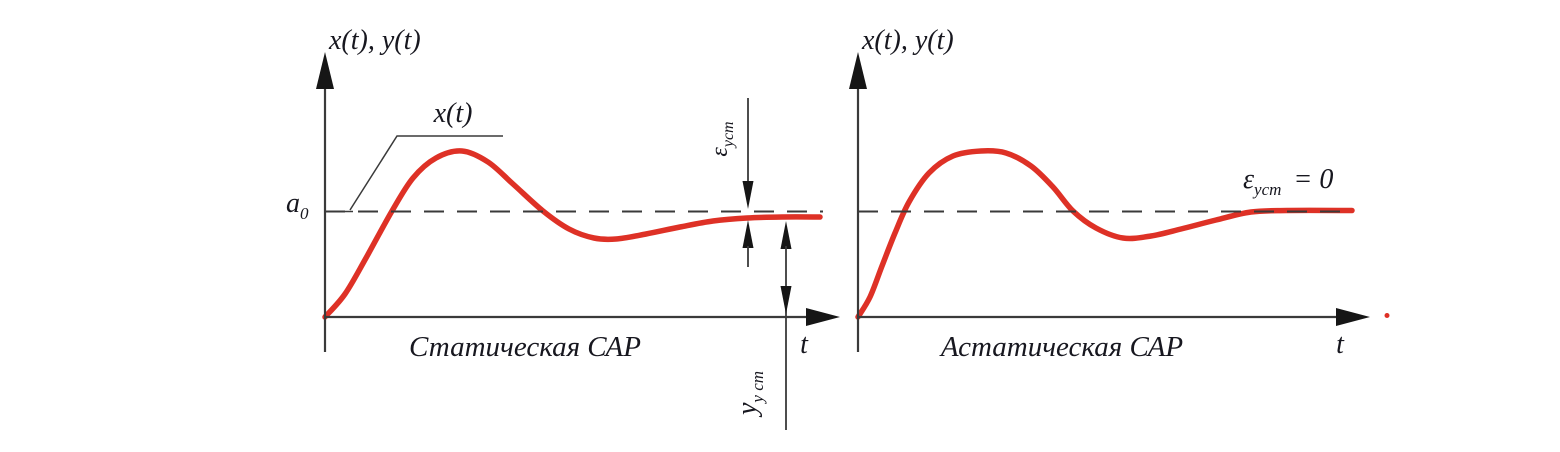 The width and height of the screenshot is (1560, 452). I want to click on response-curve-right, so click(1105, 234).